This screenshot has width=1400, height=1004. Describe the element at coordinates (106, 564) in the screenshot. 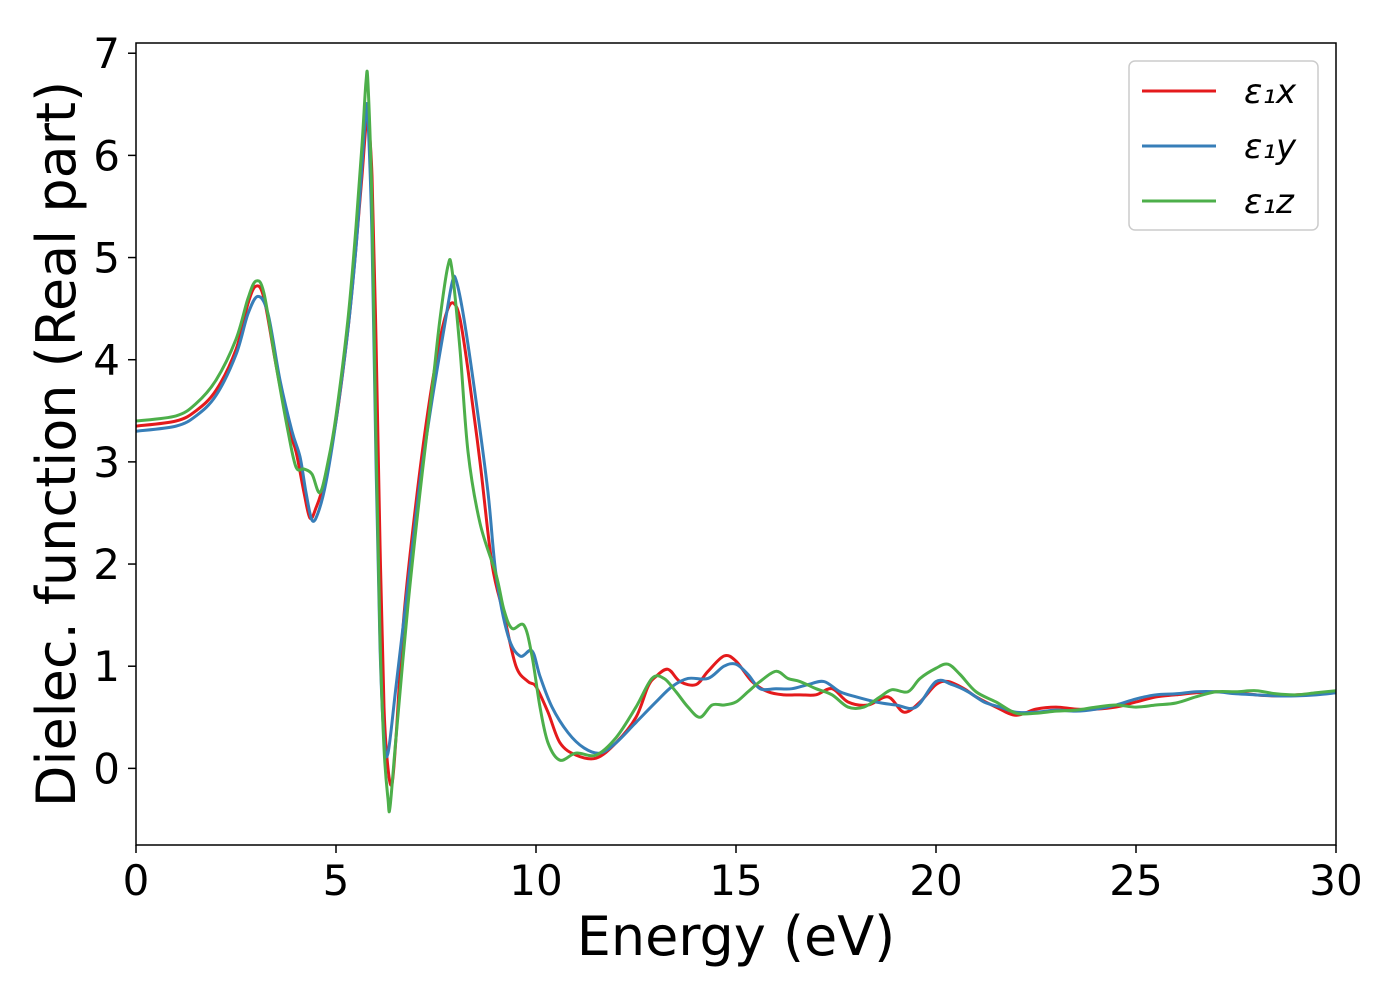

I see `y-tick-label: 2` at that location.